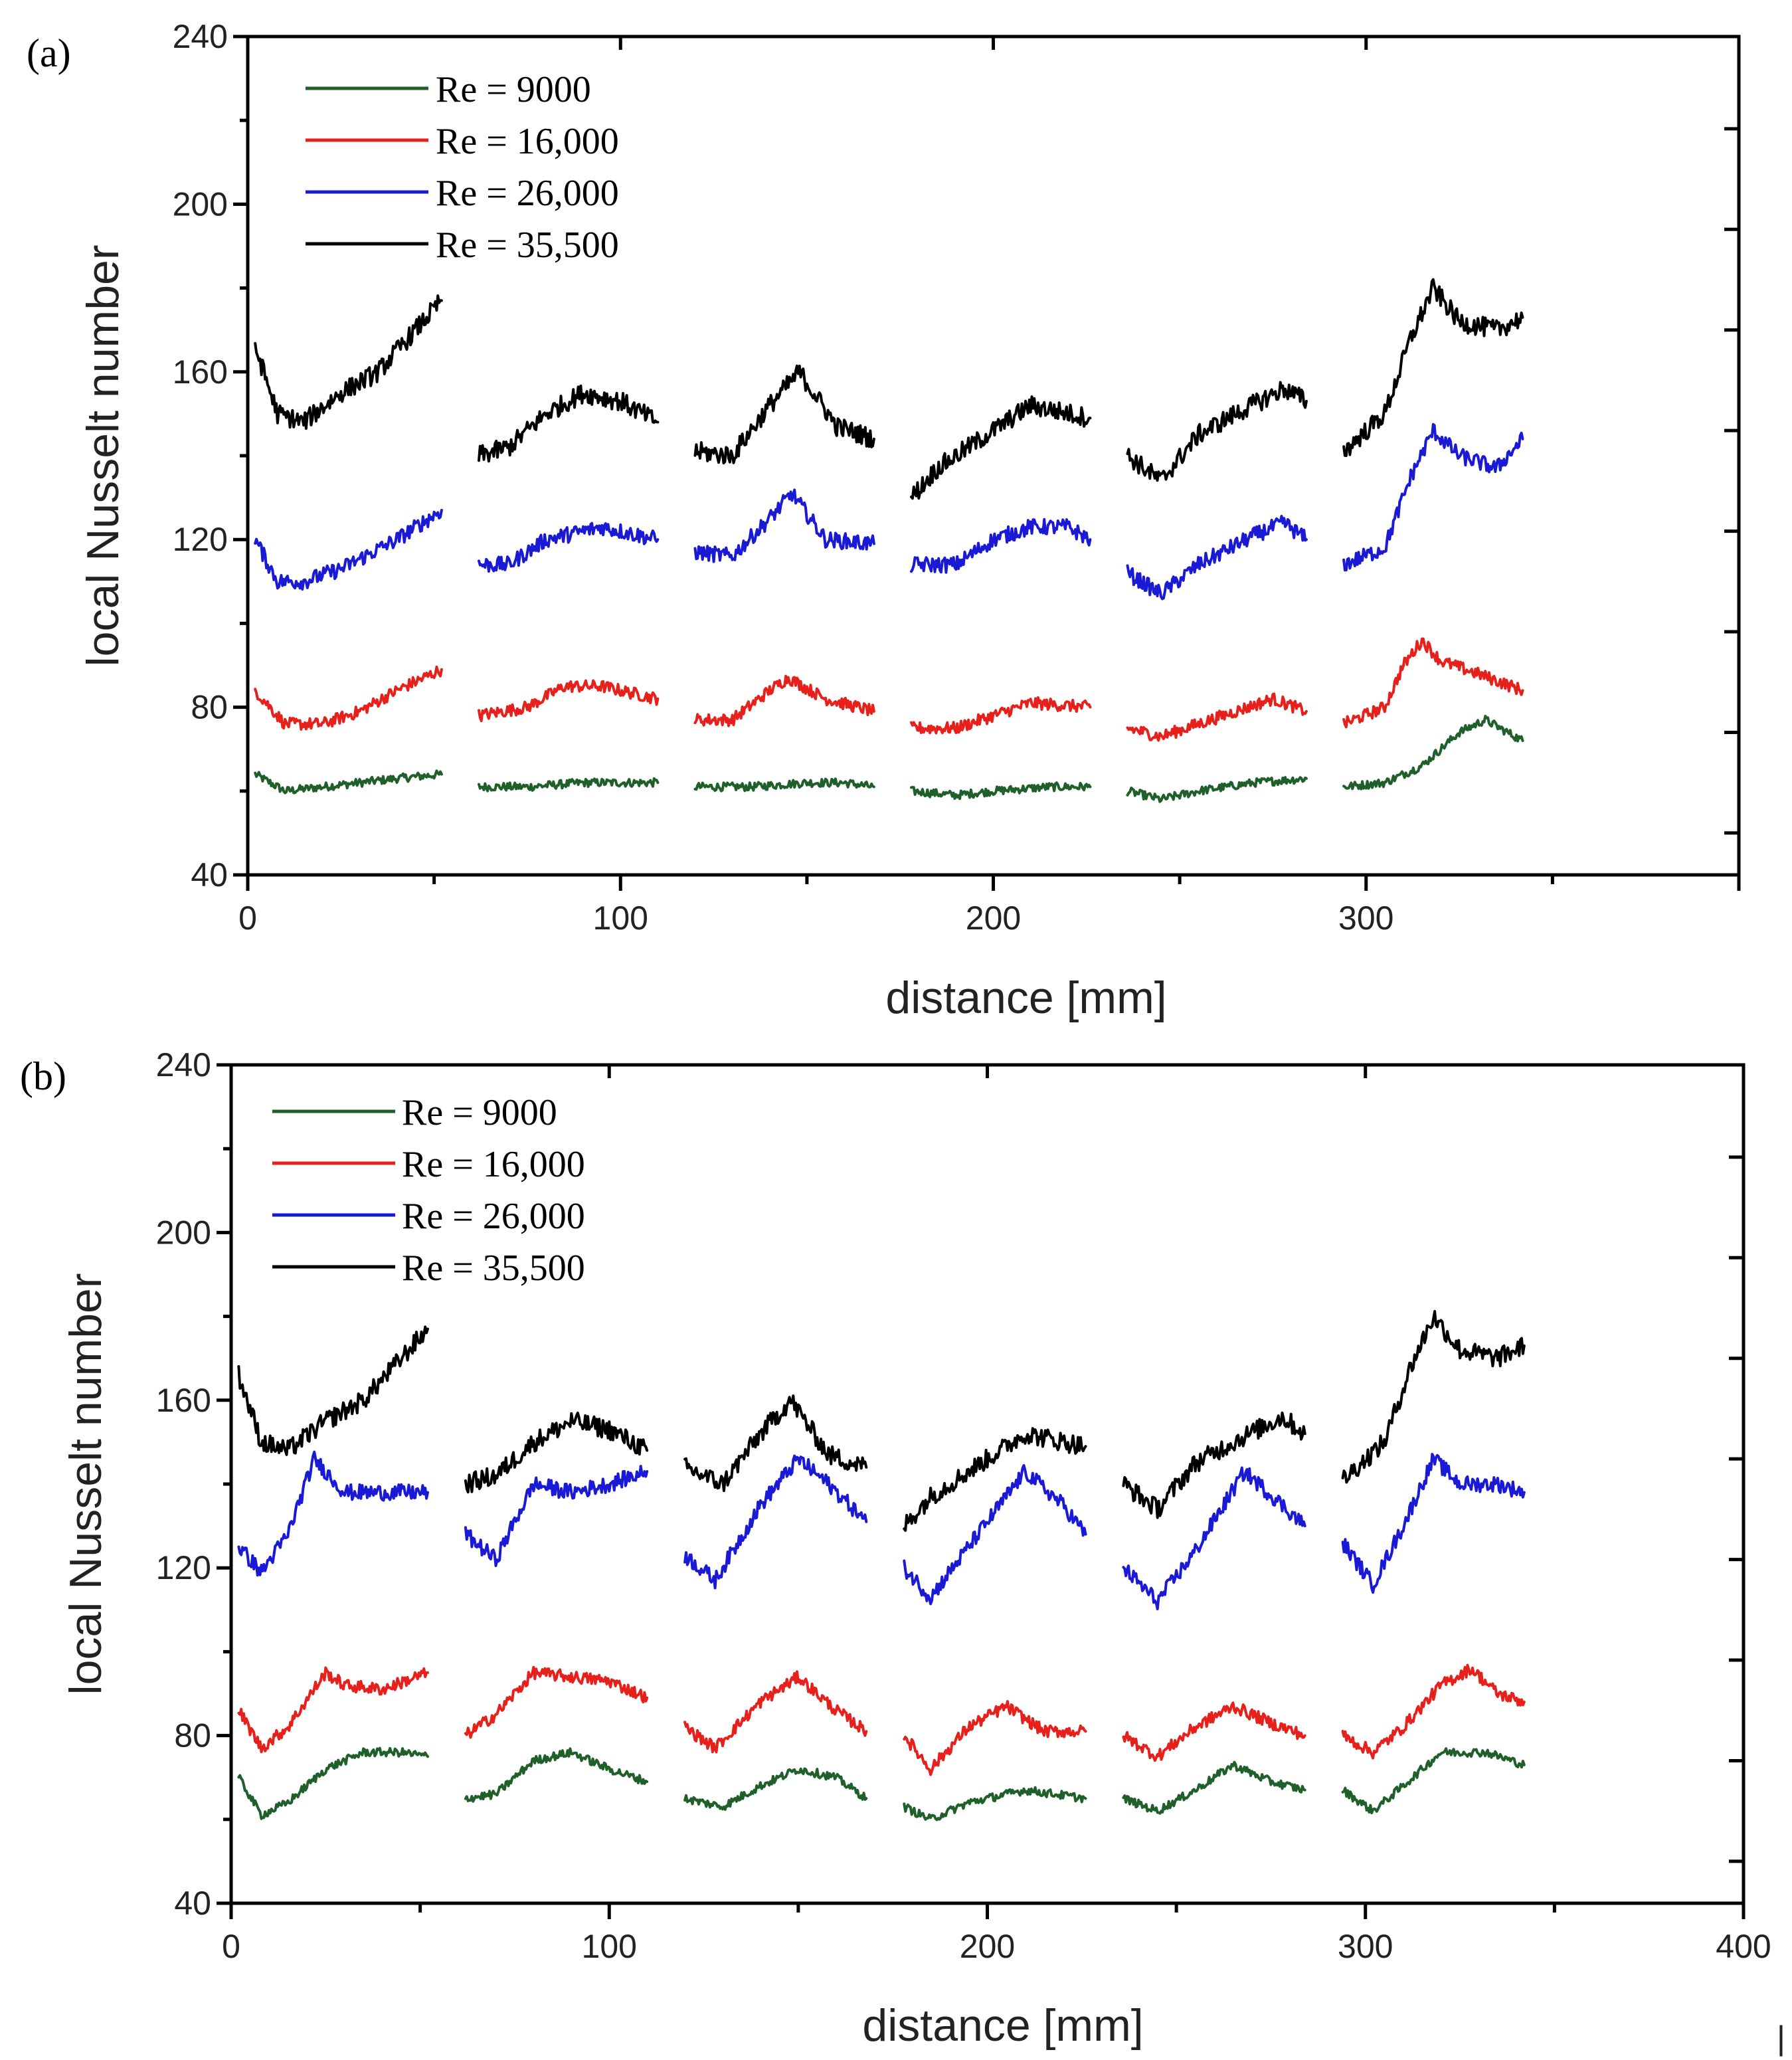 The image size is (1792, 2060). Describe the element at coordinates (1743, 1946) in the screenshot. I see `x-tick-label: 400` at that location.